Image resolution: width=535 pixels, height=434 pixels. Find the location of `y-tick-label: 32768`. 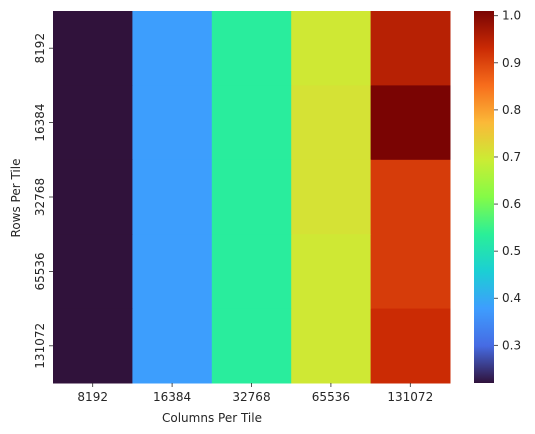

y-tick-label: 32768 is located at coordinates (40, 197).